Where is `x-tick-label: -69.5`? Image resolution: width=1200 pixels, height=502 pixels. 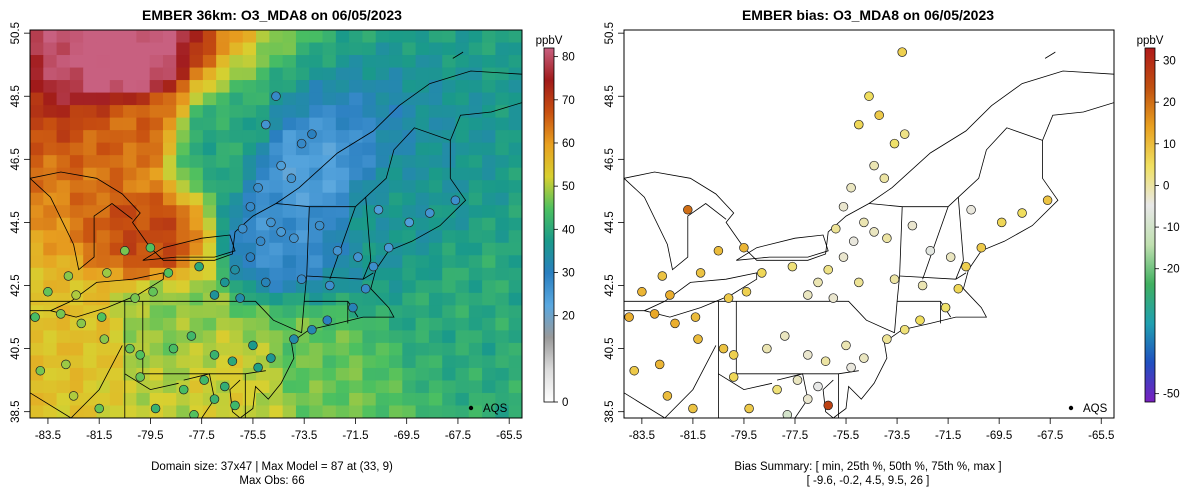 x-tick-label: -69.5 is located at coordinates (407, 436).